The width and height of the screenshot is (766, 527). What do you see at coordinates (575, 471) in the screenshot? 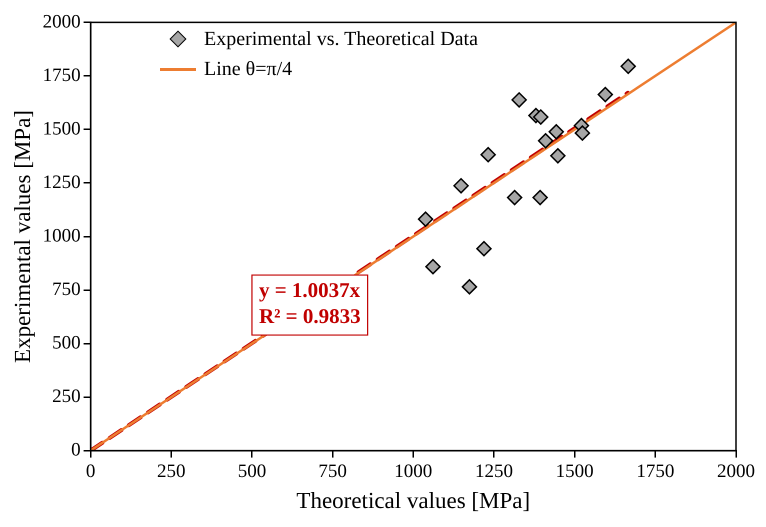
I see `x-tick-label: 1500` at bounding box center [575, 471].